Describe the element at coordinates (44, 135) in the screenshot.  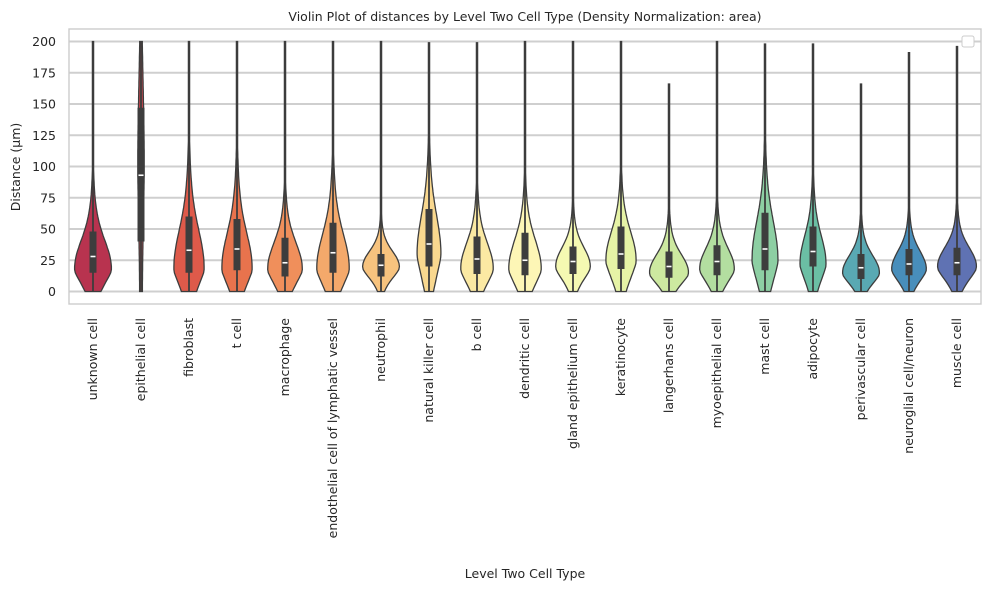
I see `y-tick-label: 125` at that location.